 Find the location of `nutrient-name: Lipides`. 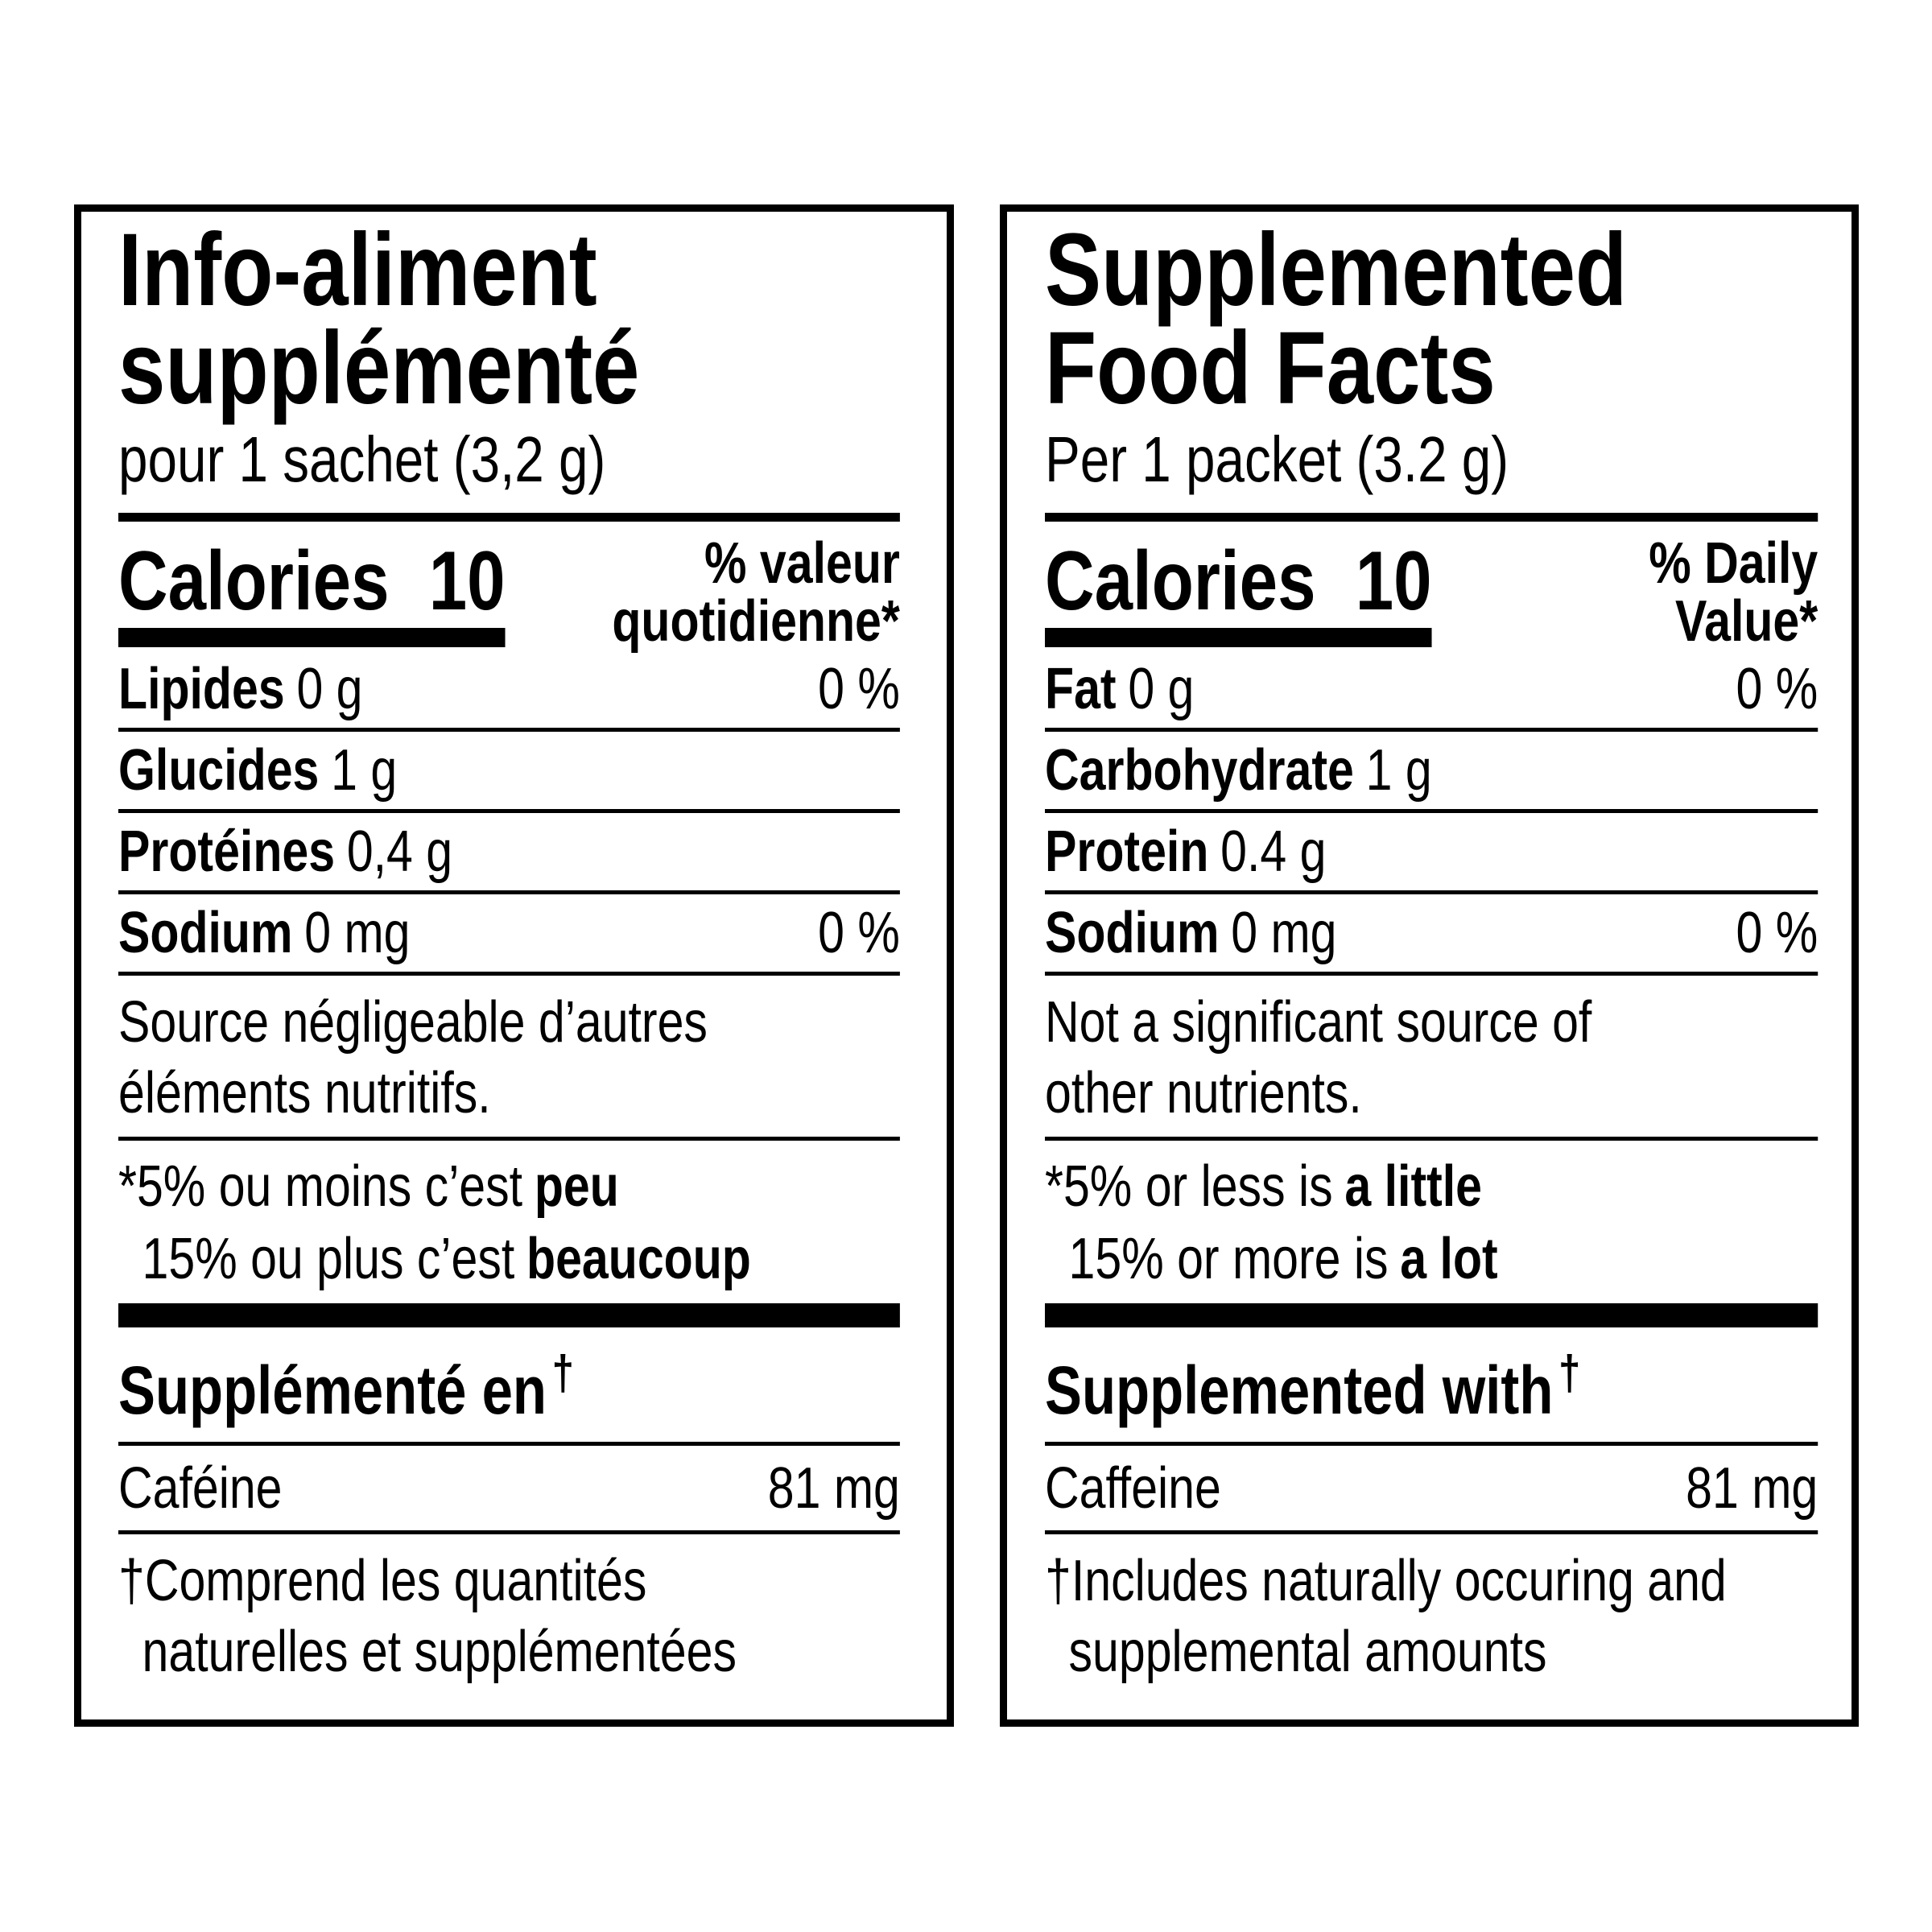

nutrient-name: Lipides is located at coordinates (201, 689).